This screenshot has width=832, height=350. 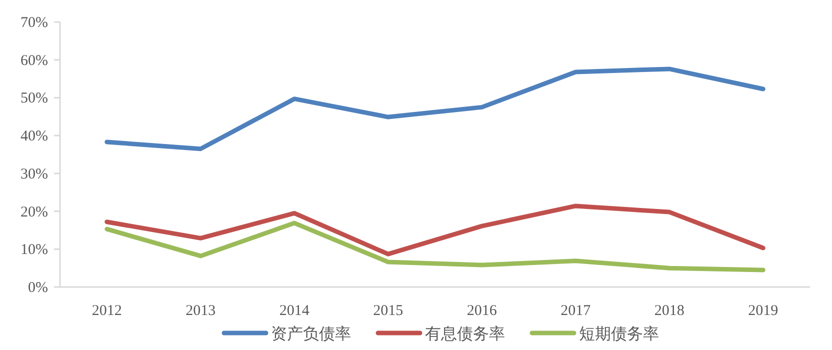 What do you see at coordinates (34, 136) in the screenshot?
I see `y-tick-label: 40%` at bounding box center [34, 136].